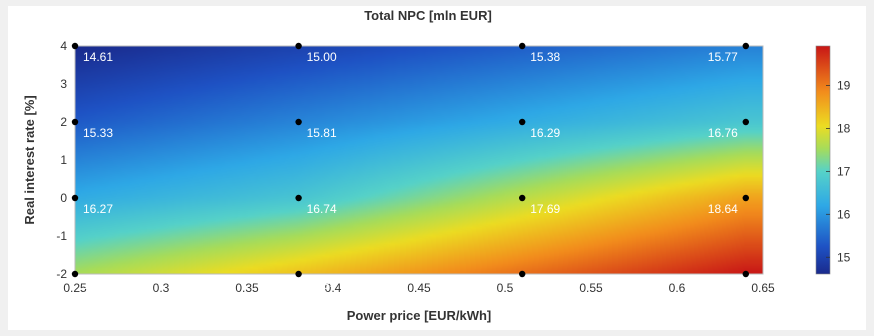  What do you see at coordinates (844, 257) in the screenshot?
I see `colorbar-tick-label: 15` at bounding box center [844, 257].